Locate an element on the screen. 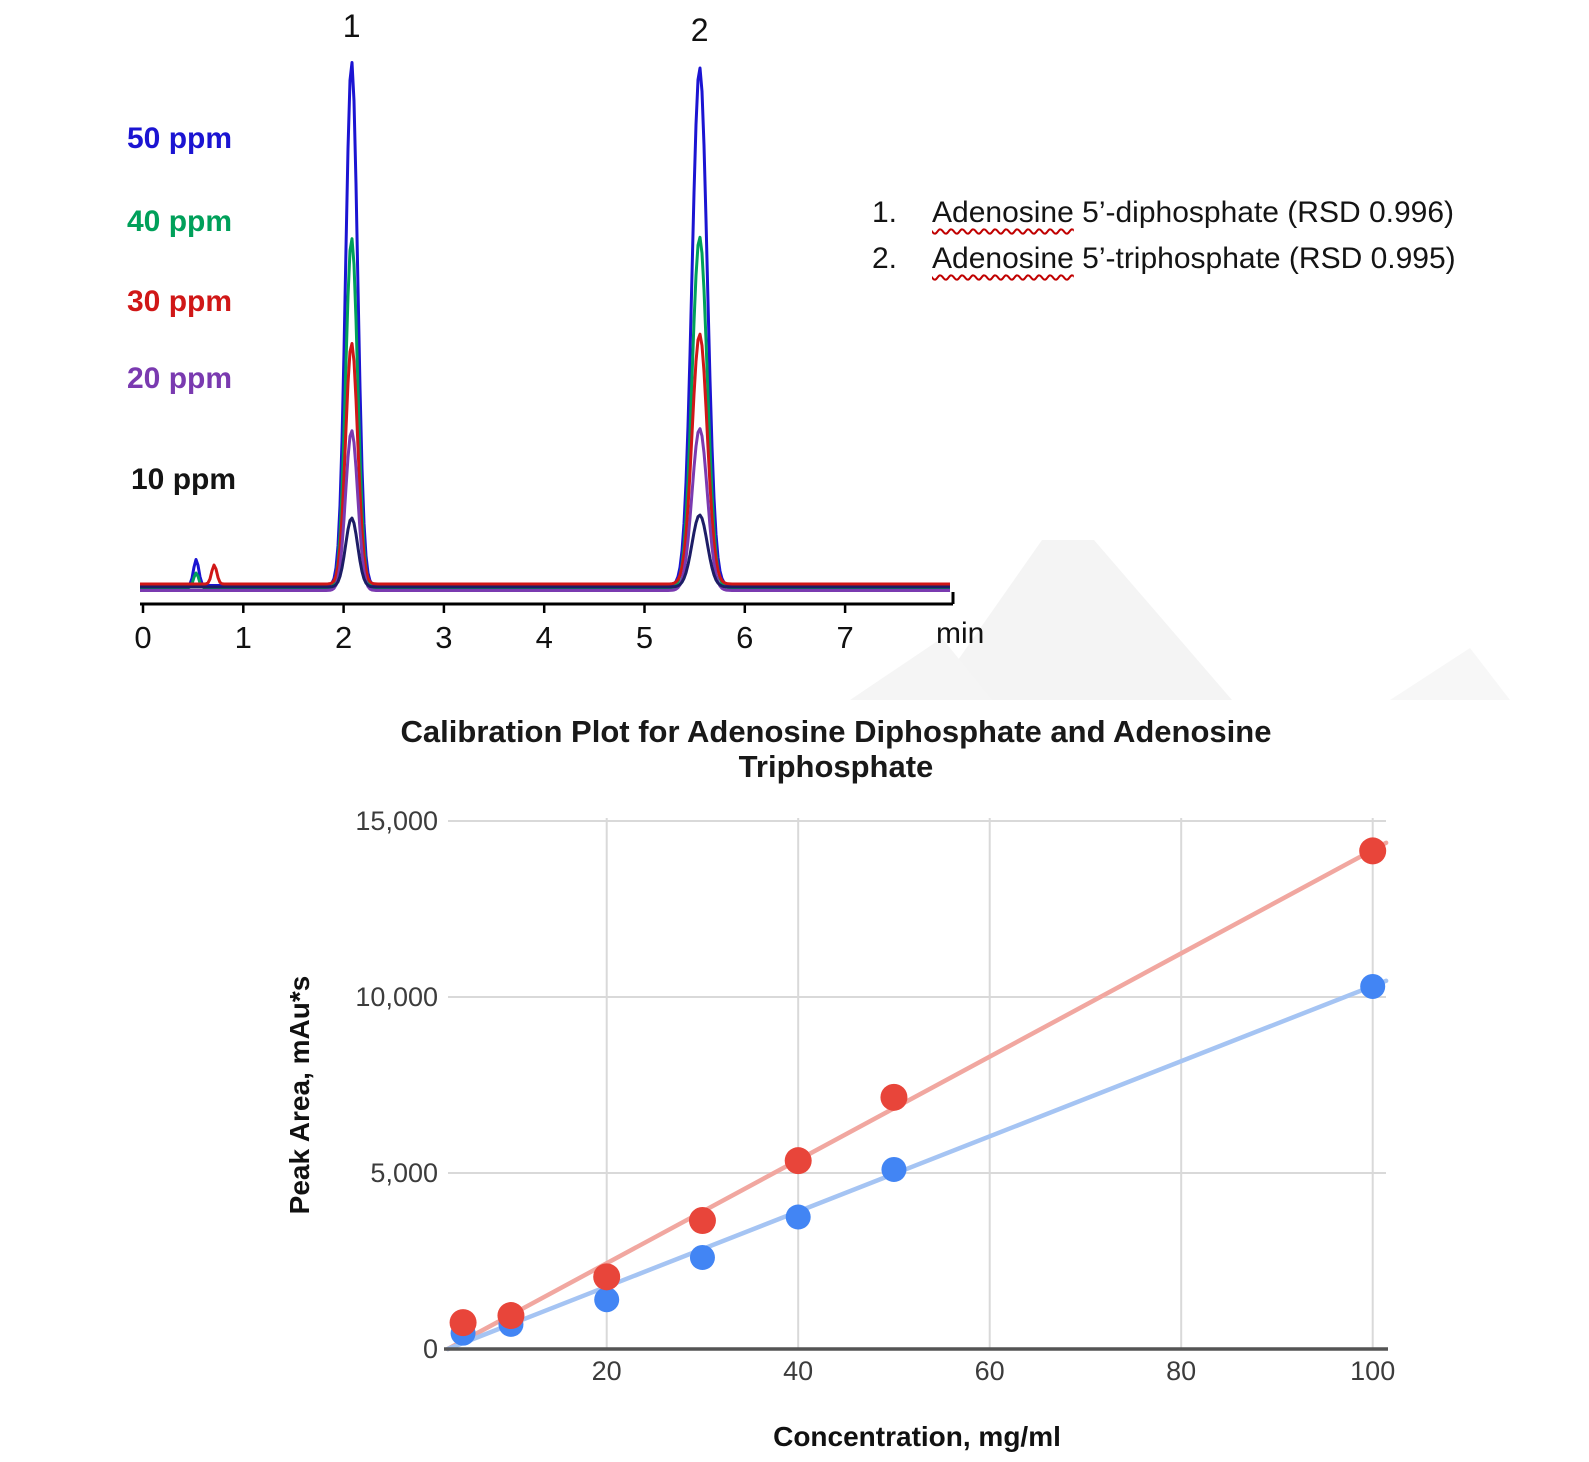 This screenshot has width=1589, height=1462. legend-text: 5’-diphosphate (RSD 0.996) is located at coordinates (1268, 212).